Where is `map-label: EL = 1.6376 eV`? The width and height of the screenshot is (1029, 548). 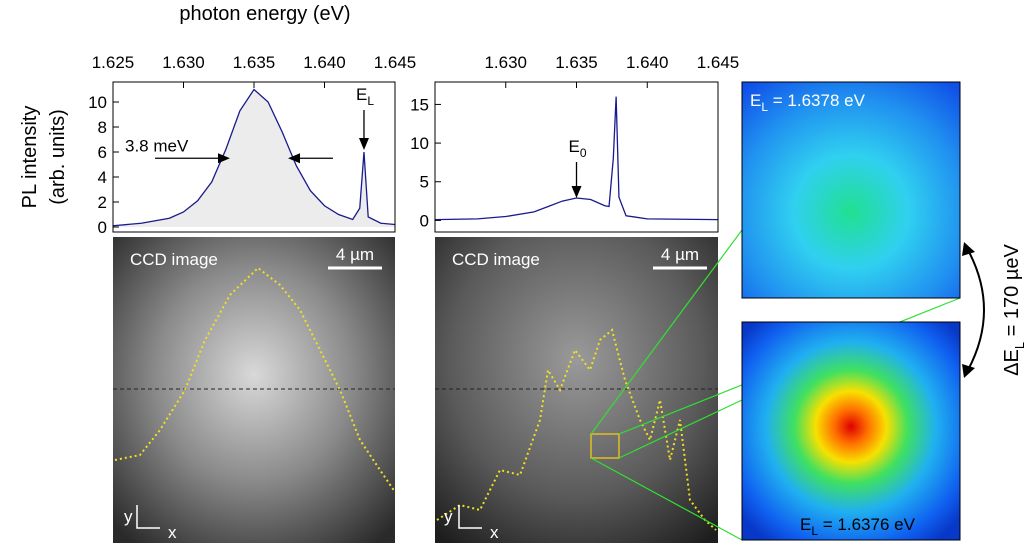
map-label: EL = 1.6376 eV is located at coordinates (858, 526).